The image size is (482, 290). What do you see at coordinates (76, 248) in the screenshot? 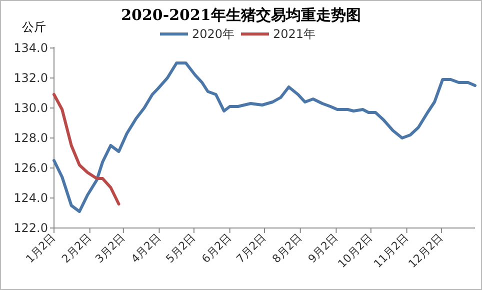
I see `x-tick-label: 2月2日` at bounding box center [76, 248].